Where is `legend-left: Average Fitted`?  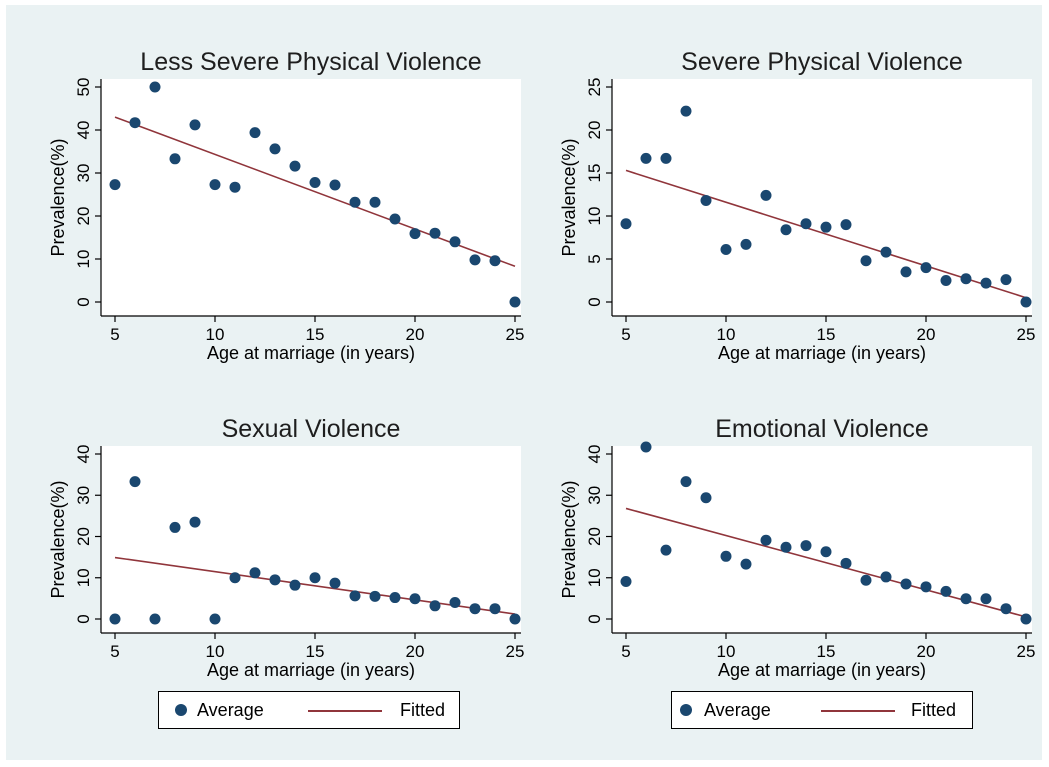
legend-left: Average Fitted is located at coordinates (309, 710).